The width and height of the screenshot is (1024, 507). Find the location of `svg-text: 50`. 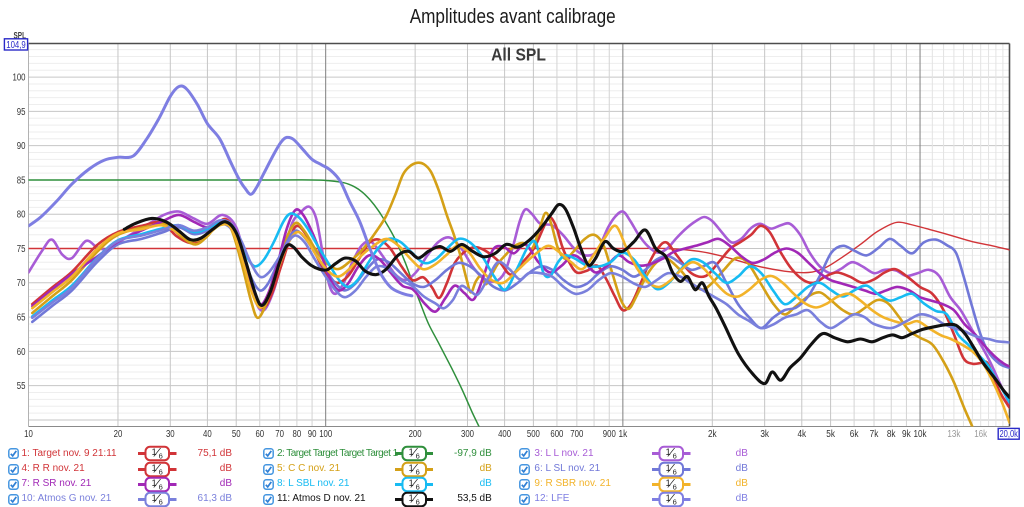

svg-text: 50 is located at coordinates (236, 434).